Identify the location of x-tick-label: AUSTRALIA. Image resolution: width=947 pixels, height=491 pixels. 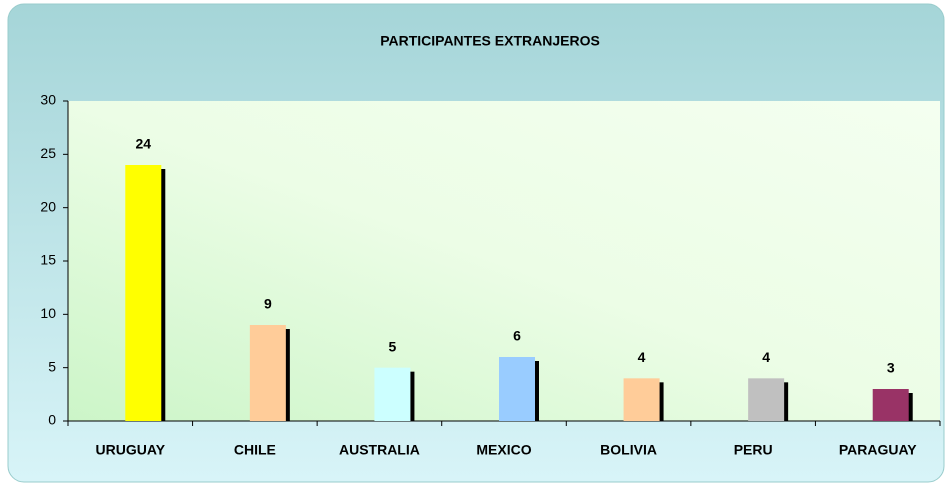
(379, 450).